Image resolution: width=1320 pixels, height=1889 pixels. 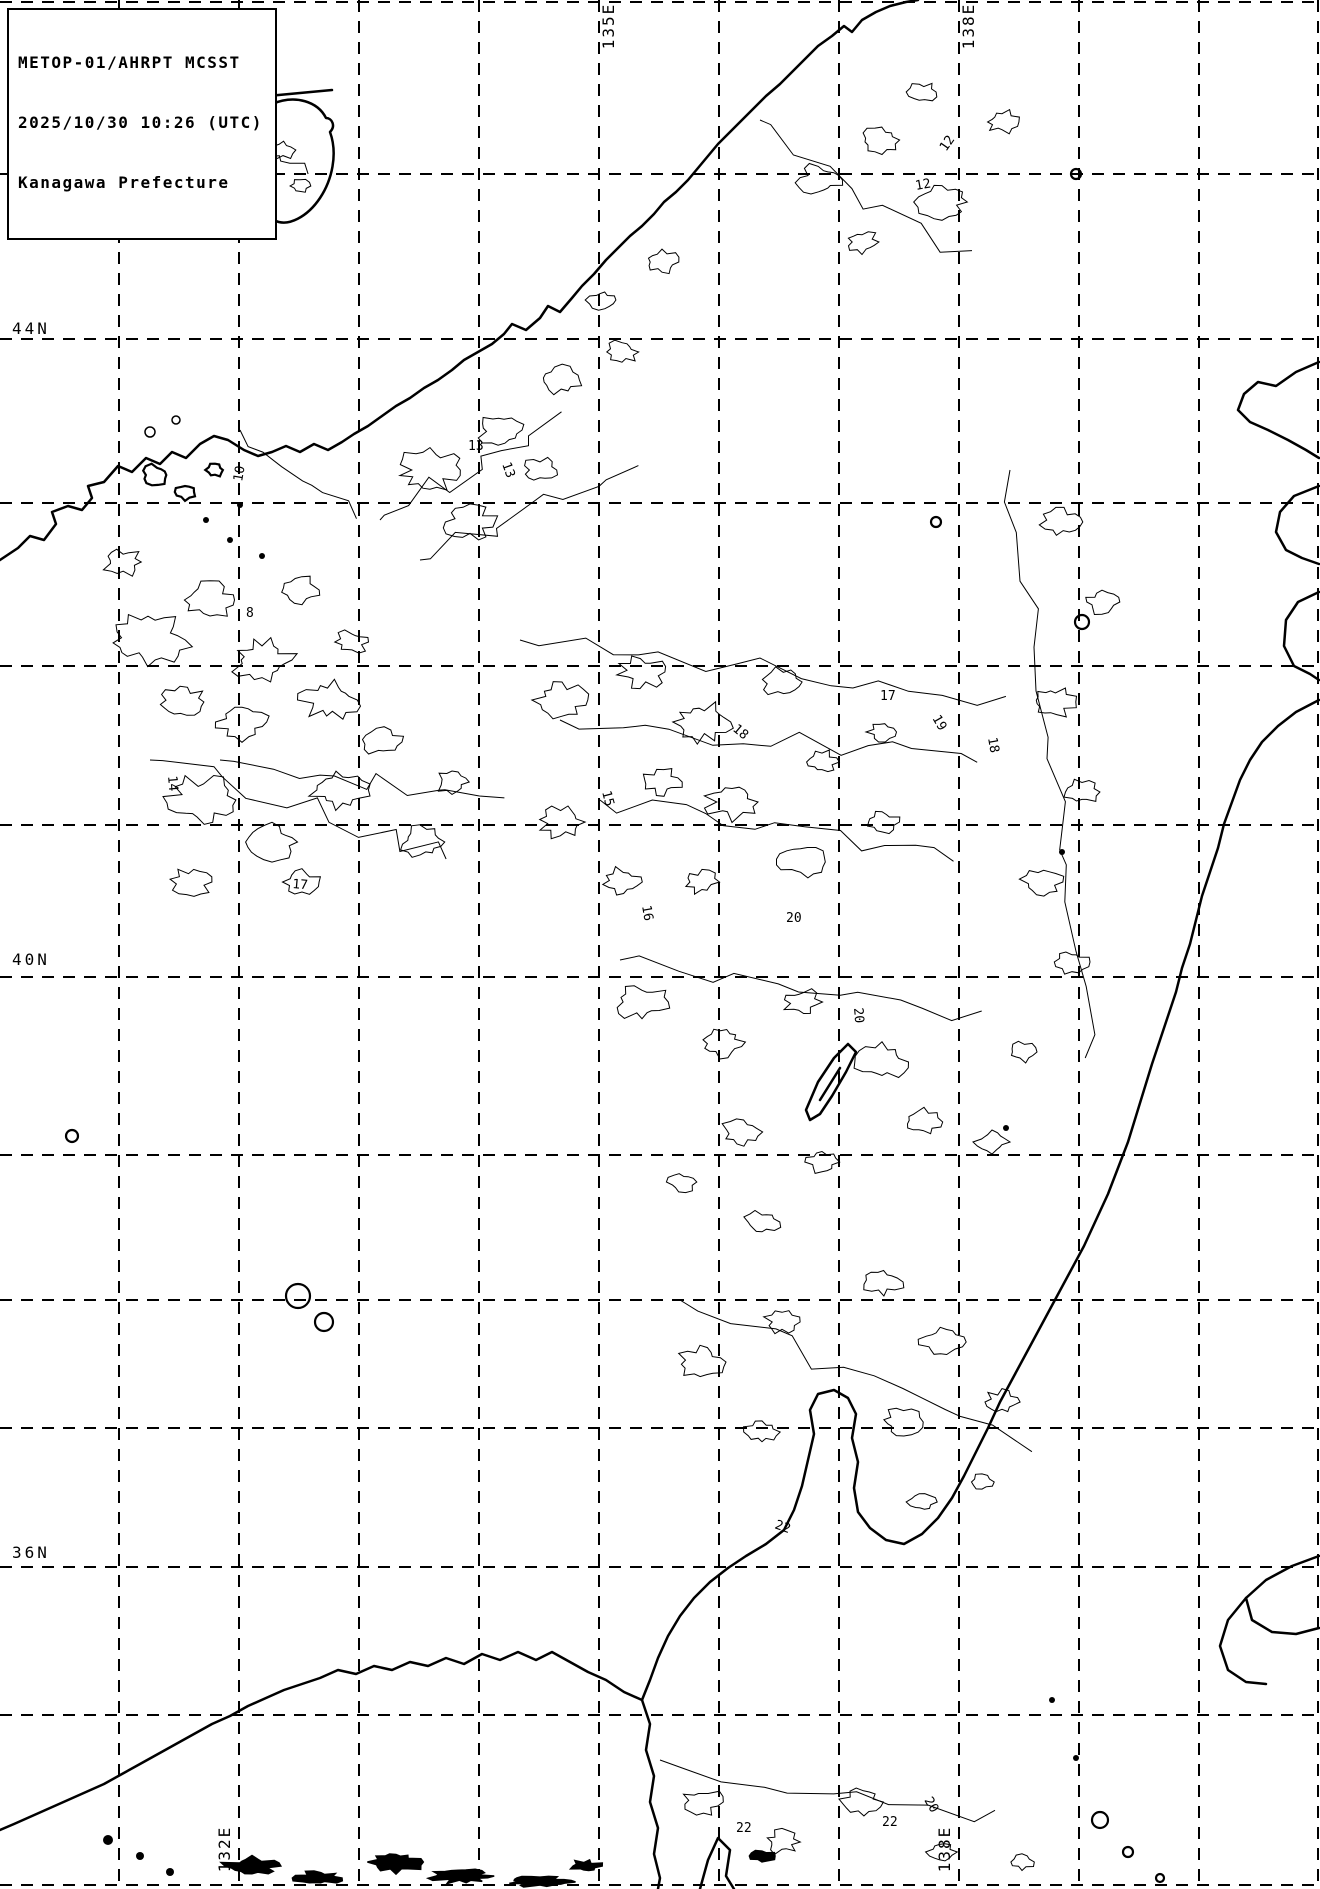 What do you see at coordinates (608, 26) in the screenshot?
I see `longitude-label: 135E` at bounding box center [608, 26].